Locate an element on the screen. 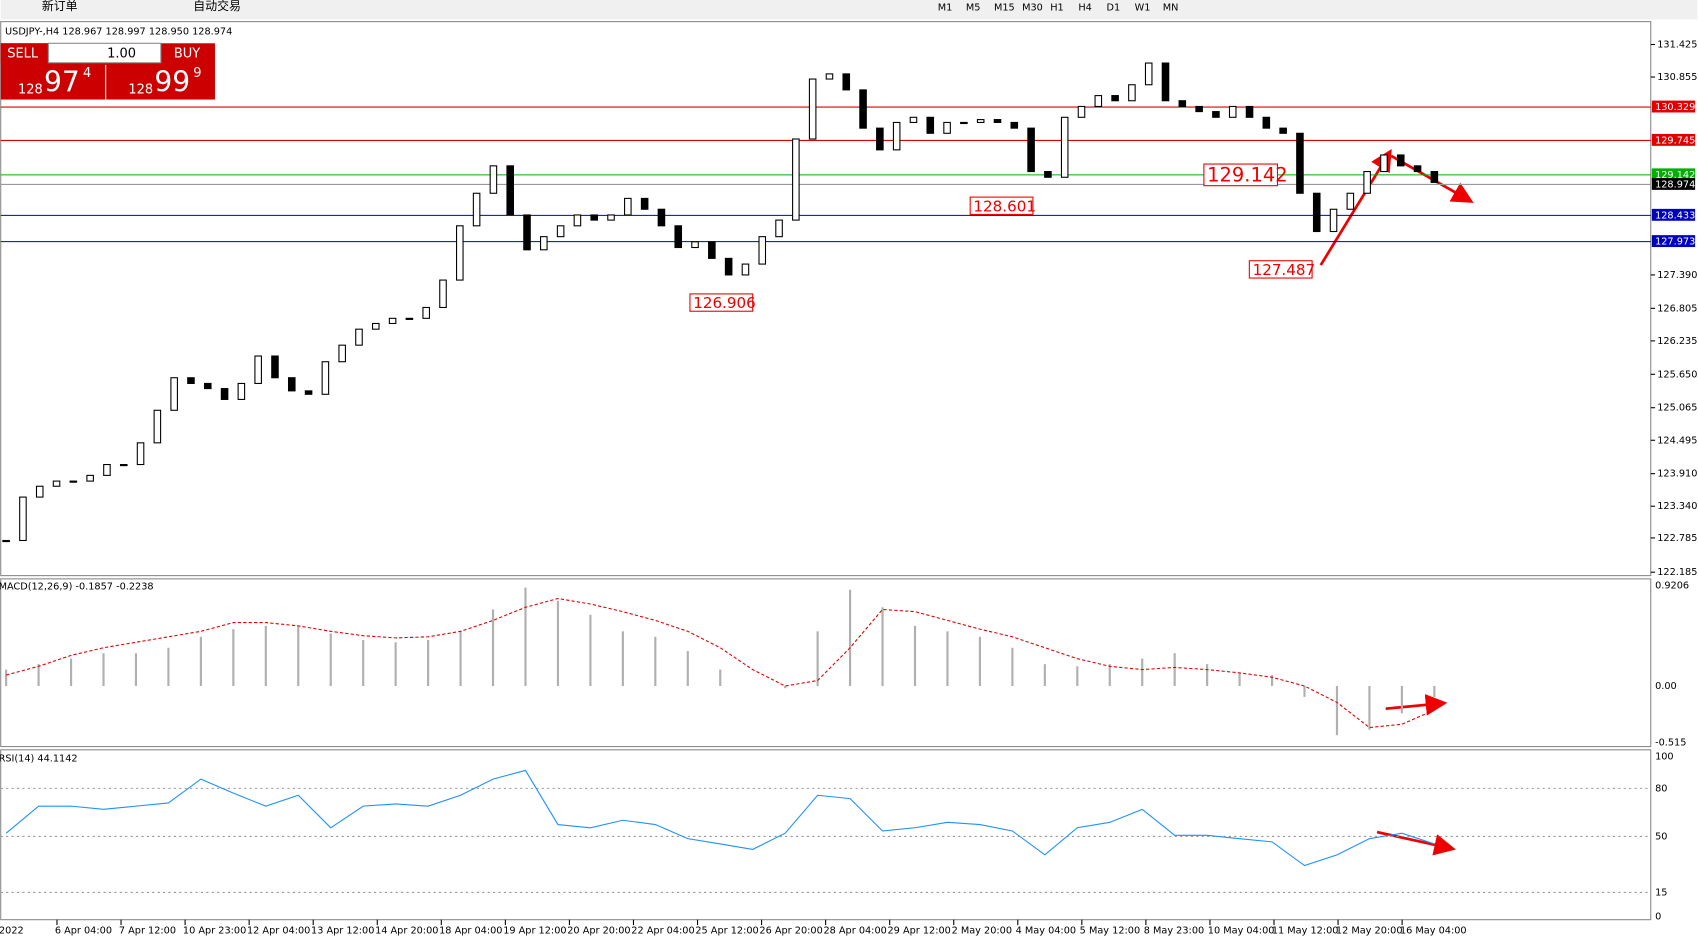 Image resolution: width=1698 pixels, height=941 pixels. lots: 1.00 is located at coordinates (121, 54).